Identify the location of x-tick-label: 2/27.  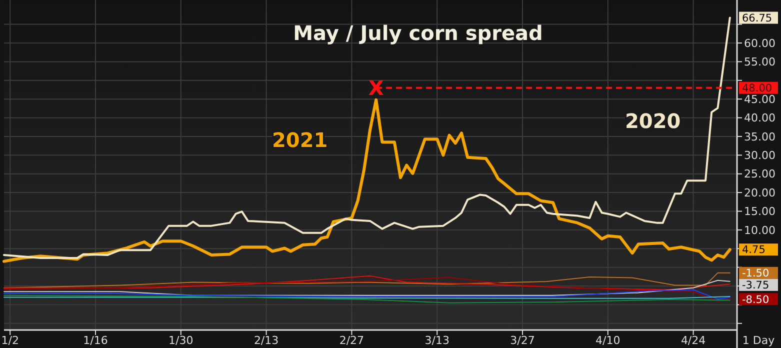
(351, 340).